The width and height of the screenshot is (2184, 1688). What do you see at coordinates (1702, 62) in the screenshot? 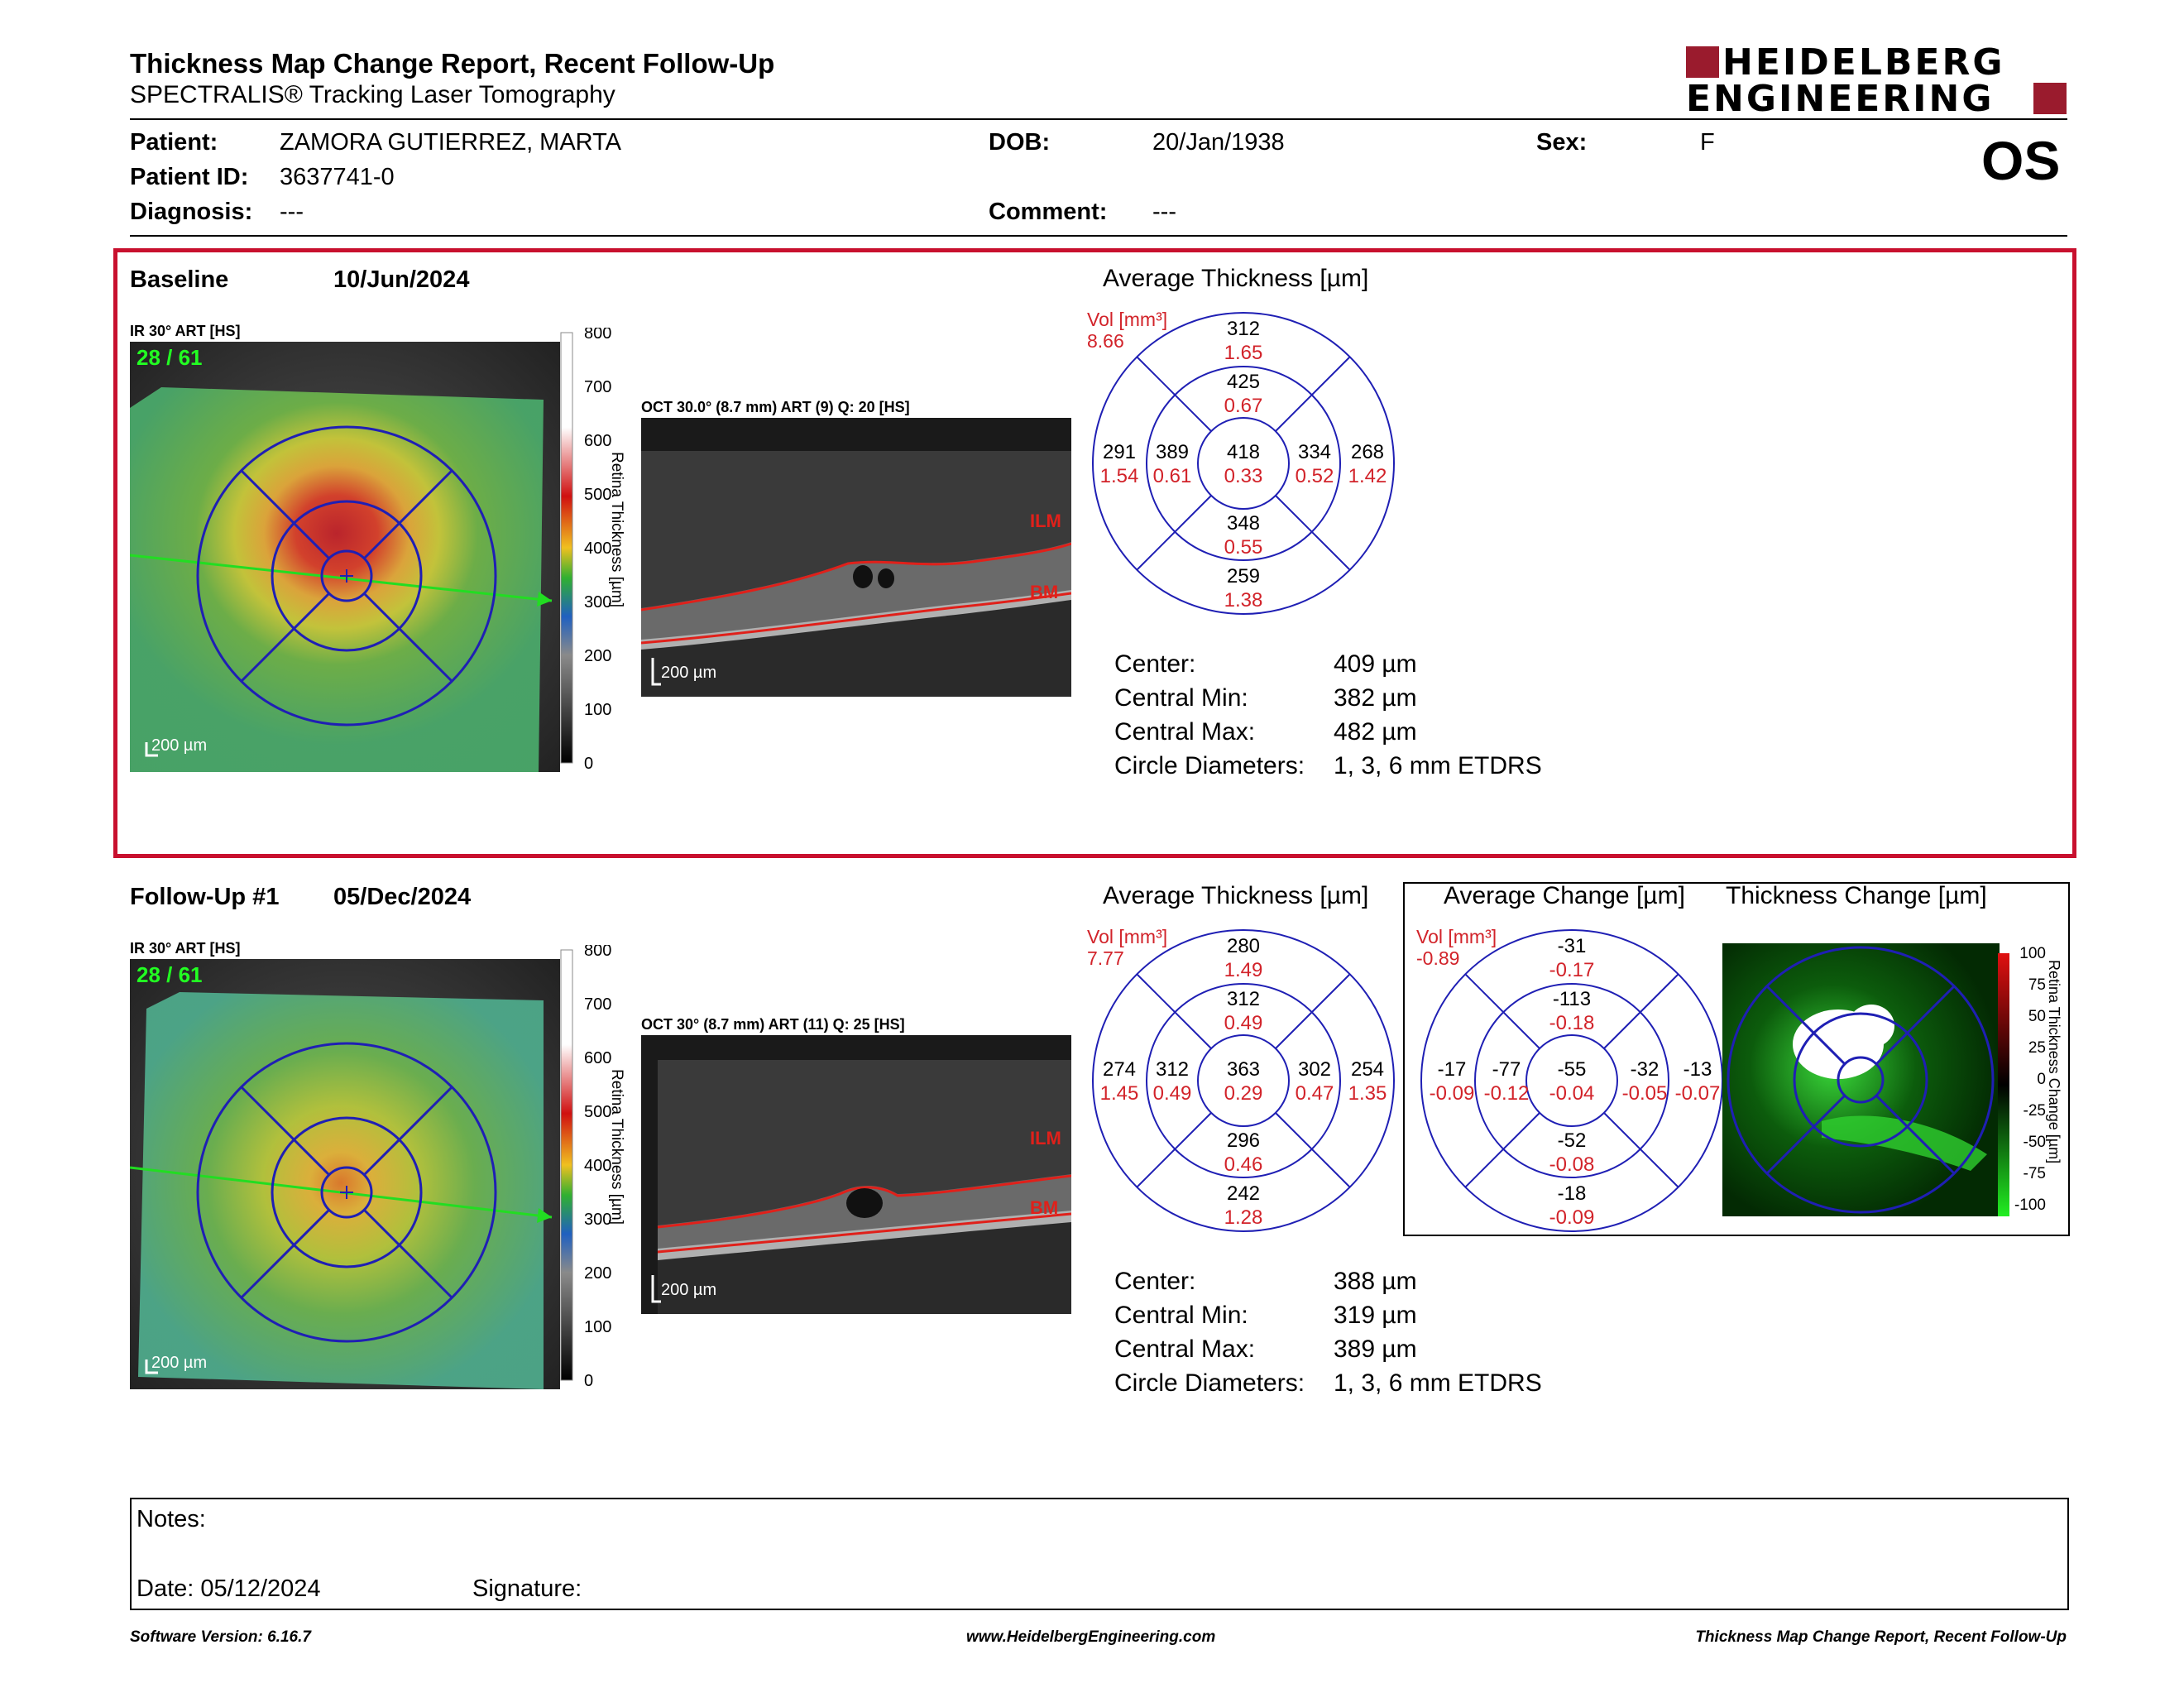
I see `logo-square-top` at bounding box center [1702, 62].